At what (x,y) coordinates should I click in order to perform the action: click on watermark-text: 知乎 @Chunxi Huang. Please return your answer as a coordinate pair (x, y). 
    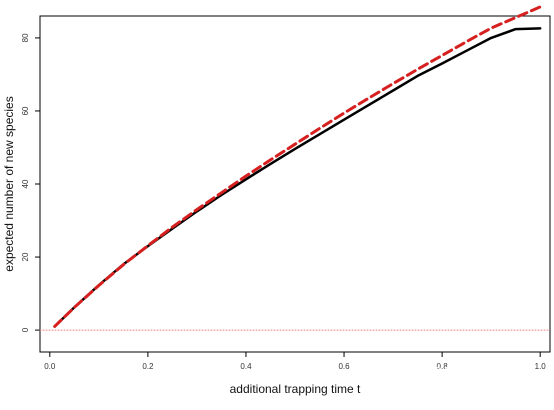
    Looking at the image, I should click on (469, 372).